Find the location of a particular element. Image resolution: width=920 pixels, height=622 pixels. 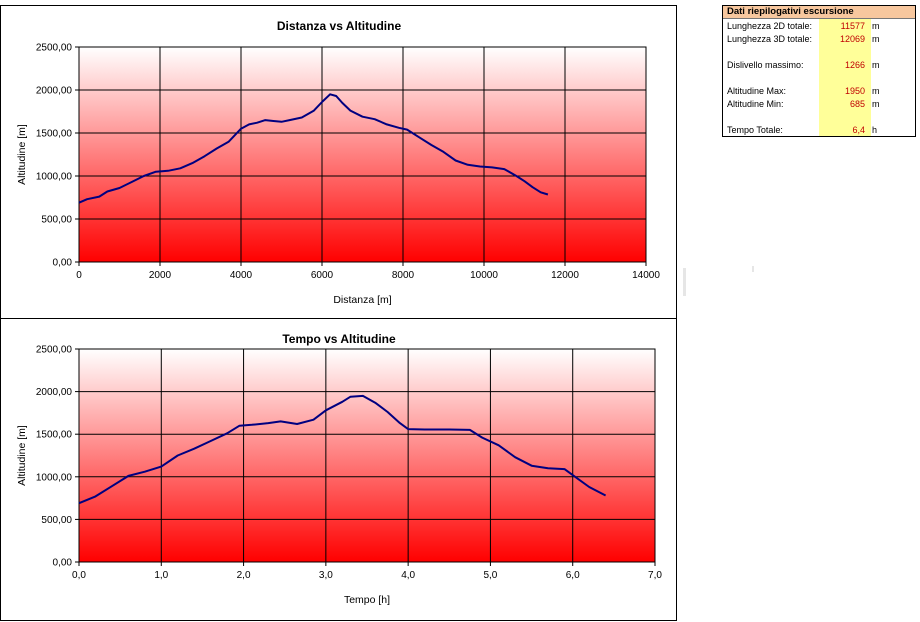

summary-label: Dislivello massimo: is located at coordinates (765, 65).